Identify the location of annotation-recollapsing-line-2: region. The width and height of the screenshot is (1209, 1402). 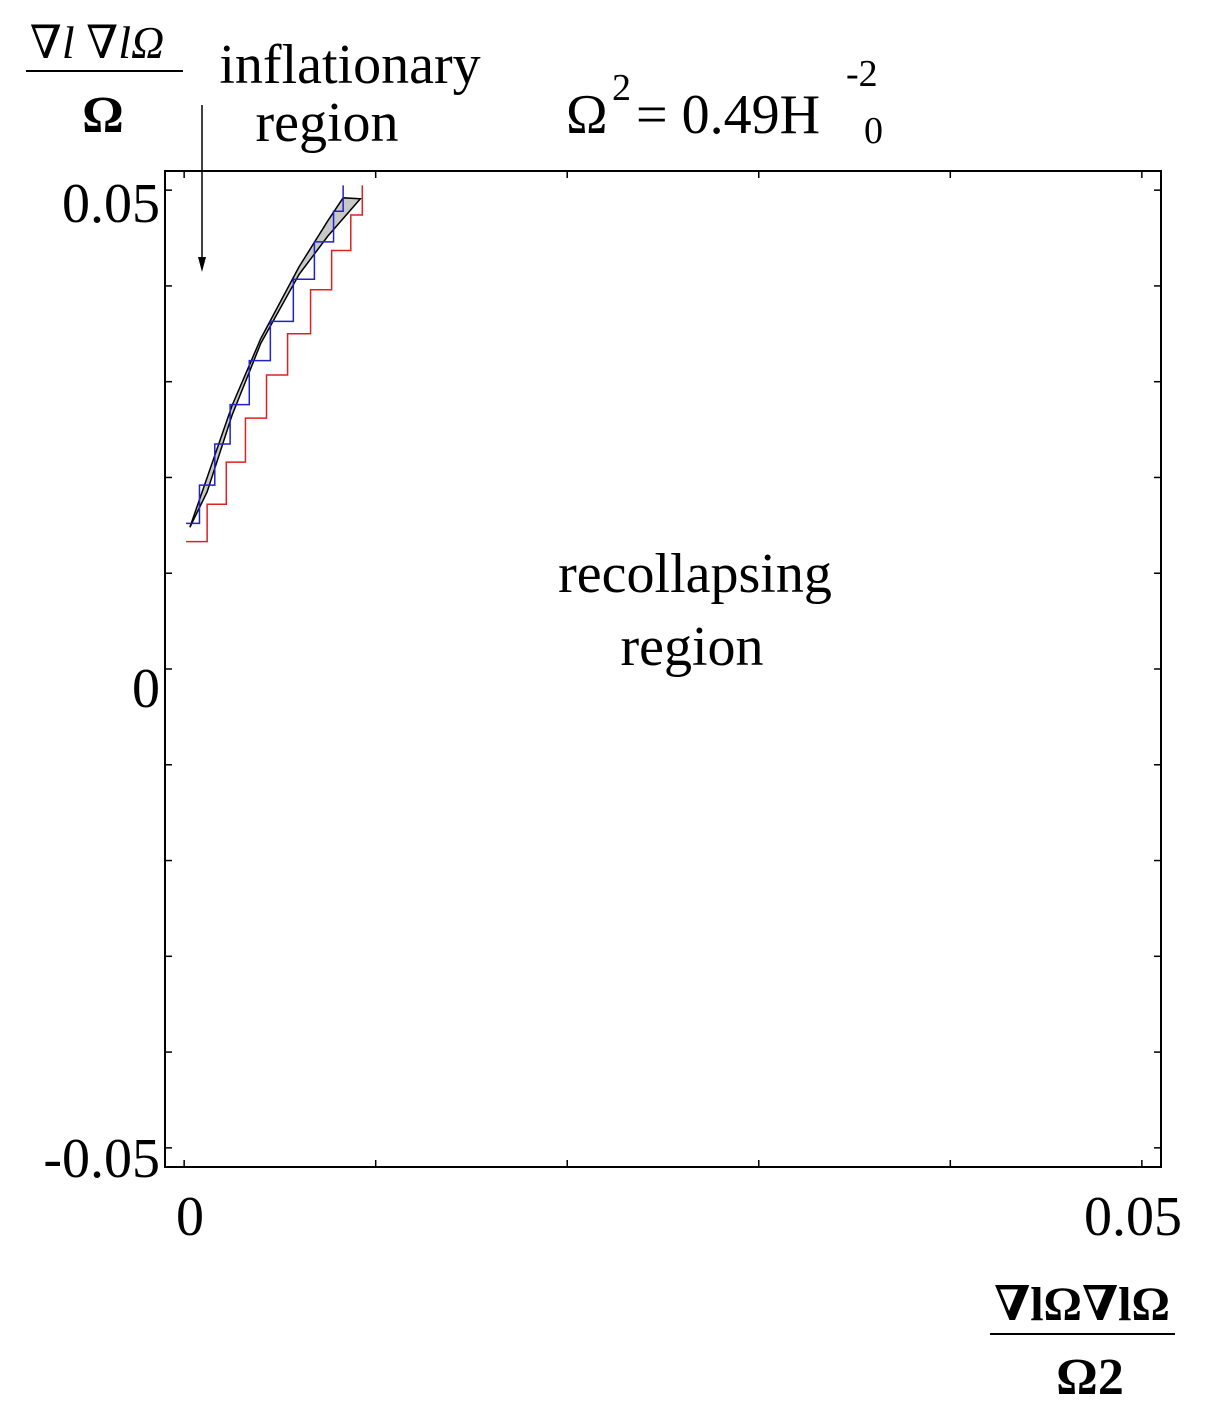
(691, 647).